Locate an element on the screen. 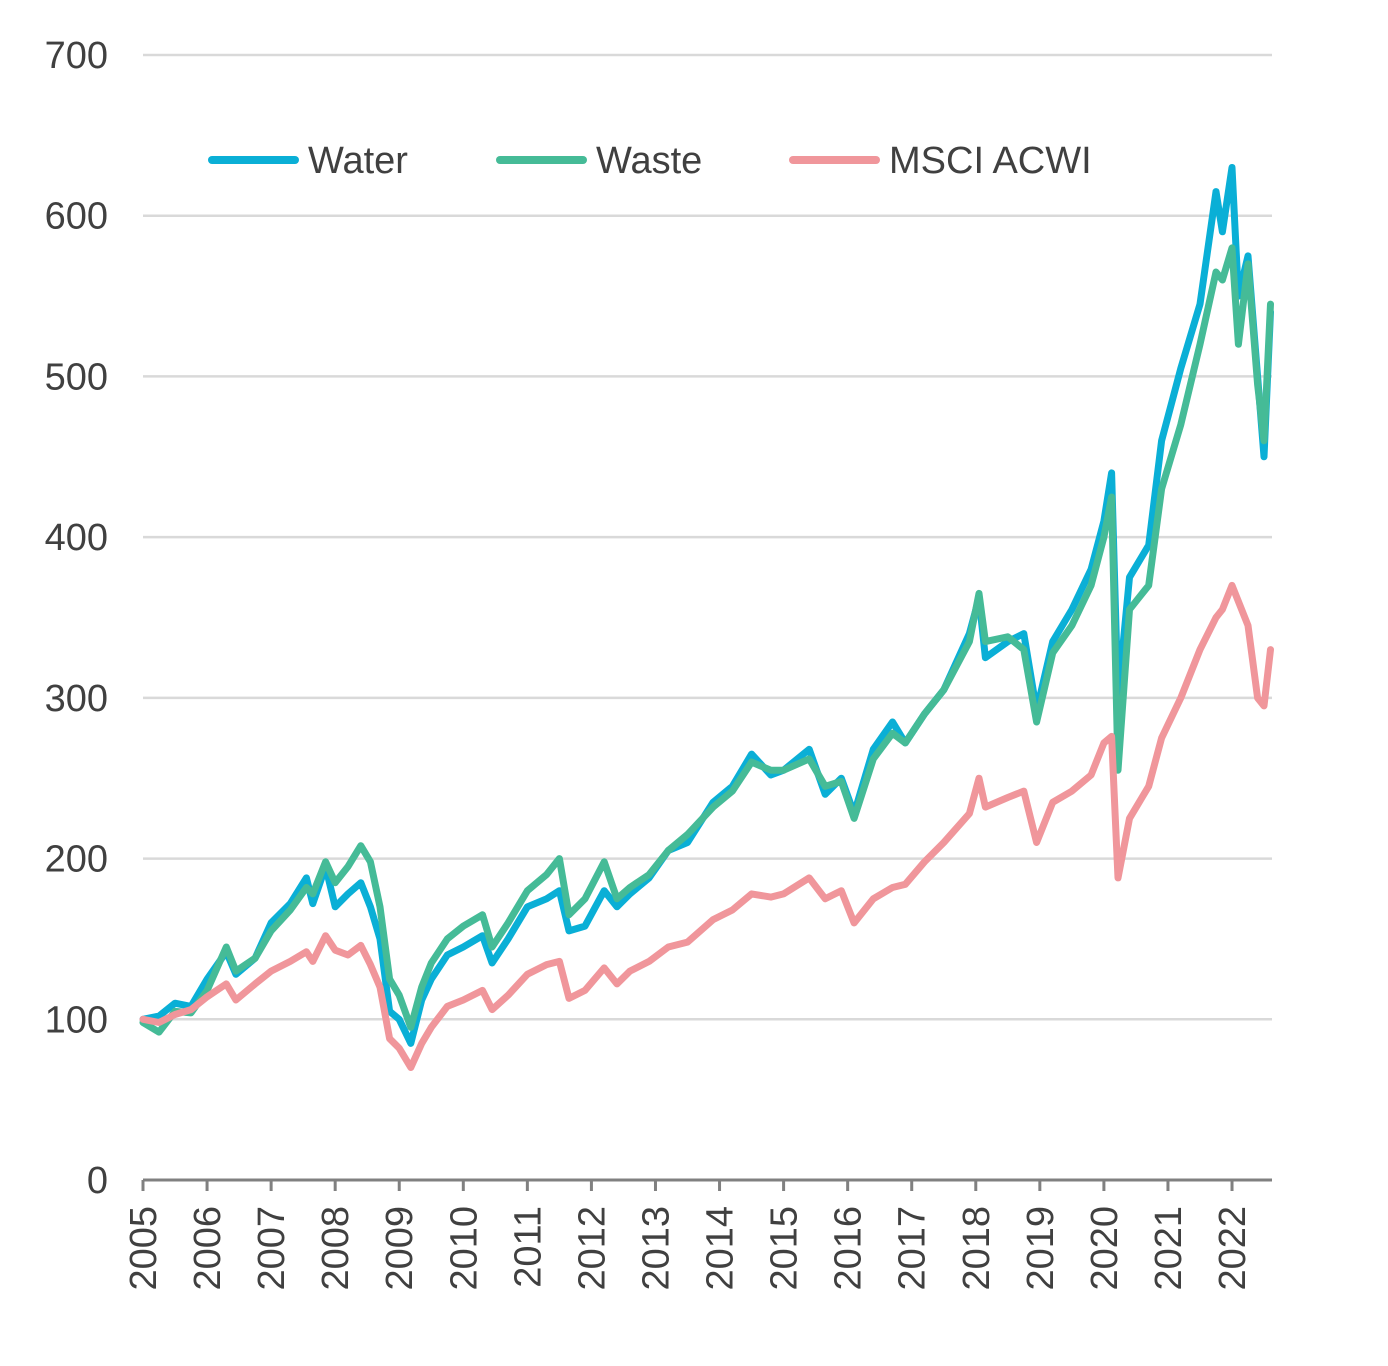  y-tick-label: 400 is located at coordinates (76, 538).